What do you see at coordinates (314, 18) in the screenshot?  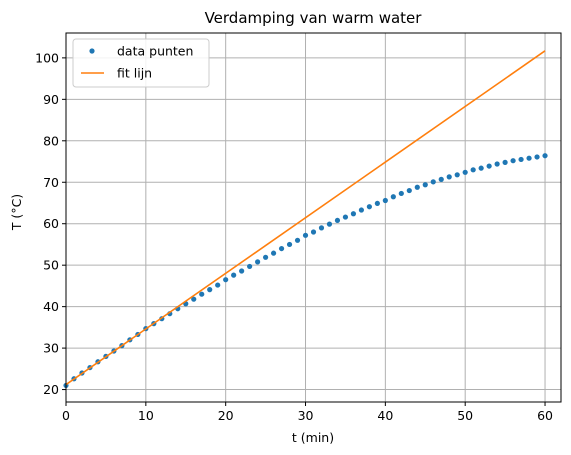 I see `chart-title: Verdamping van warm water` at bounding box center [314, 18].